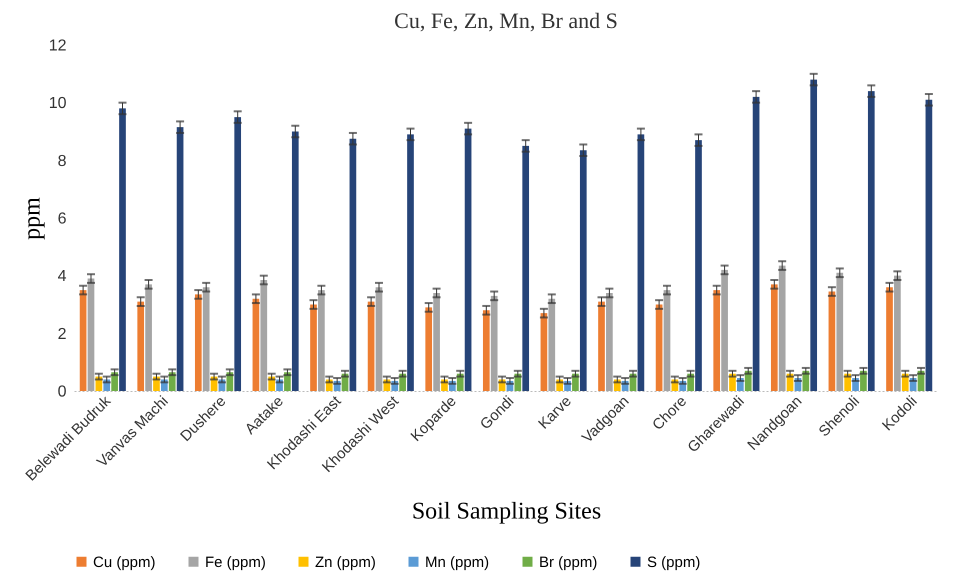 This screenshot has height=580, width=958. I want to click on y-tick-label: 0, so click(62, 392).